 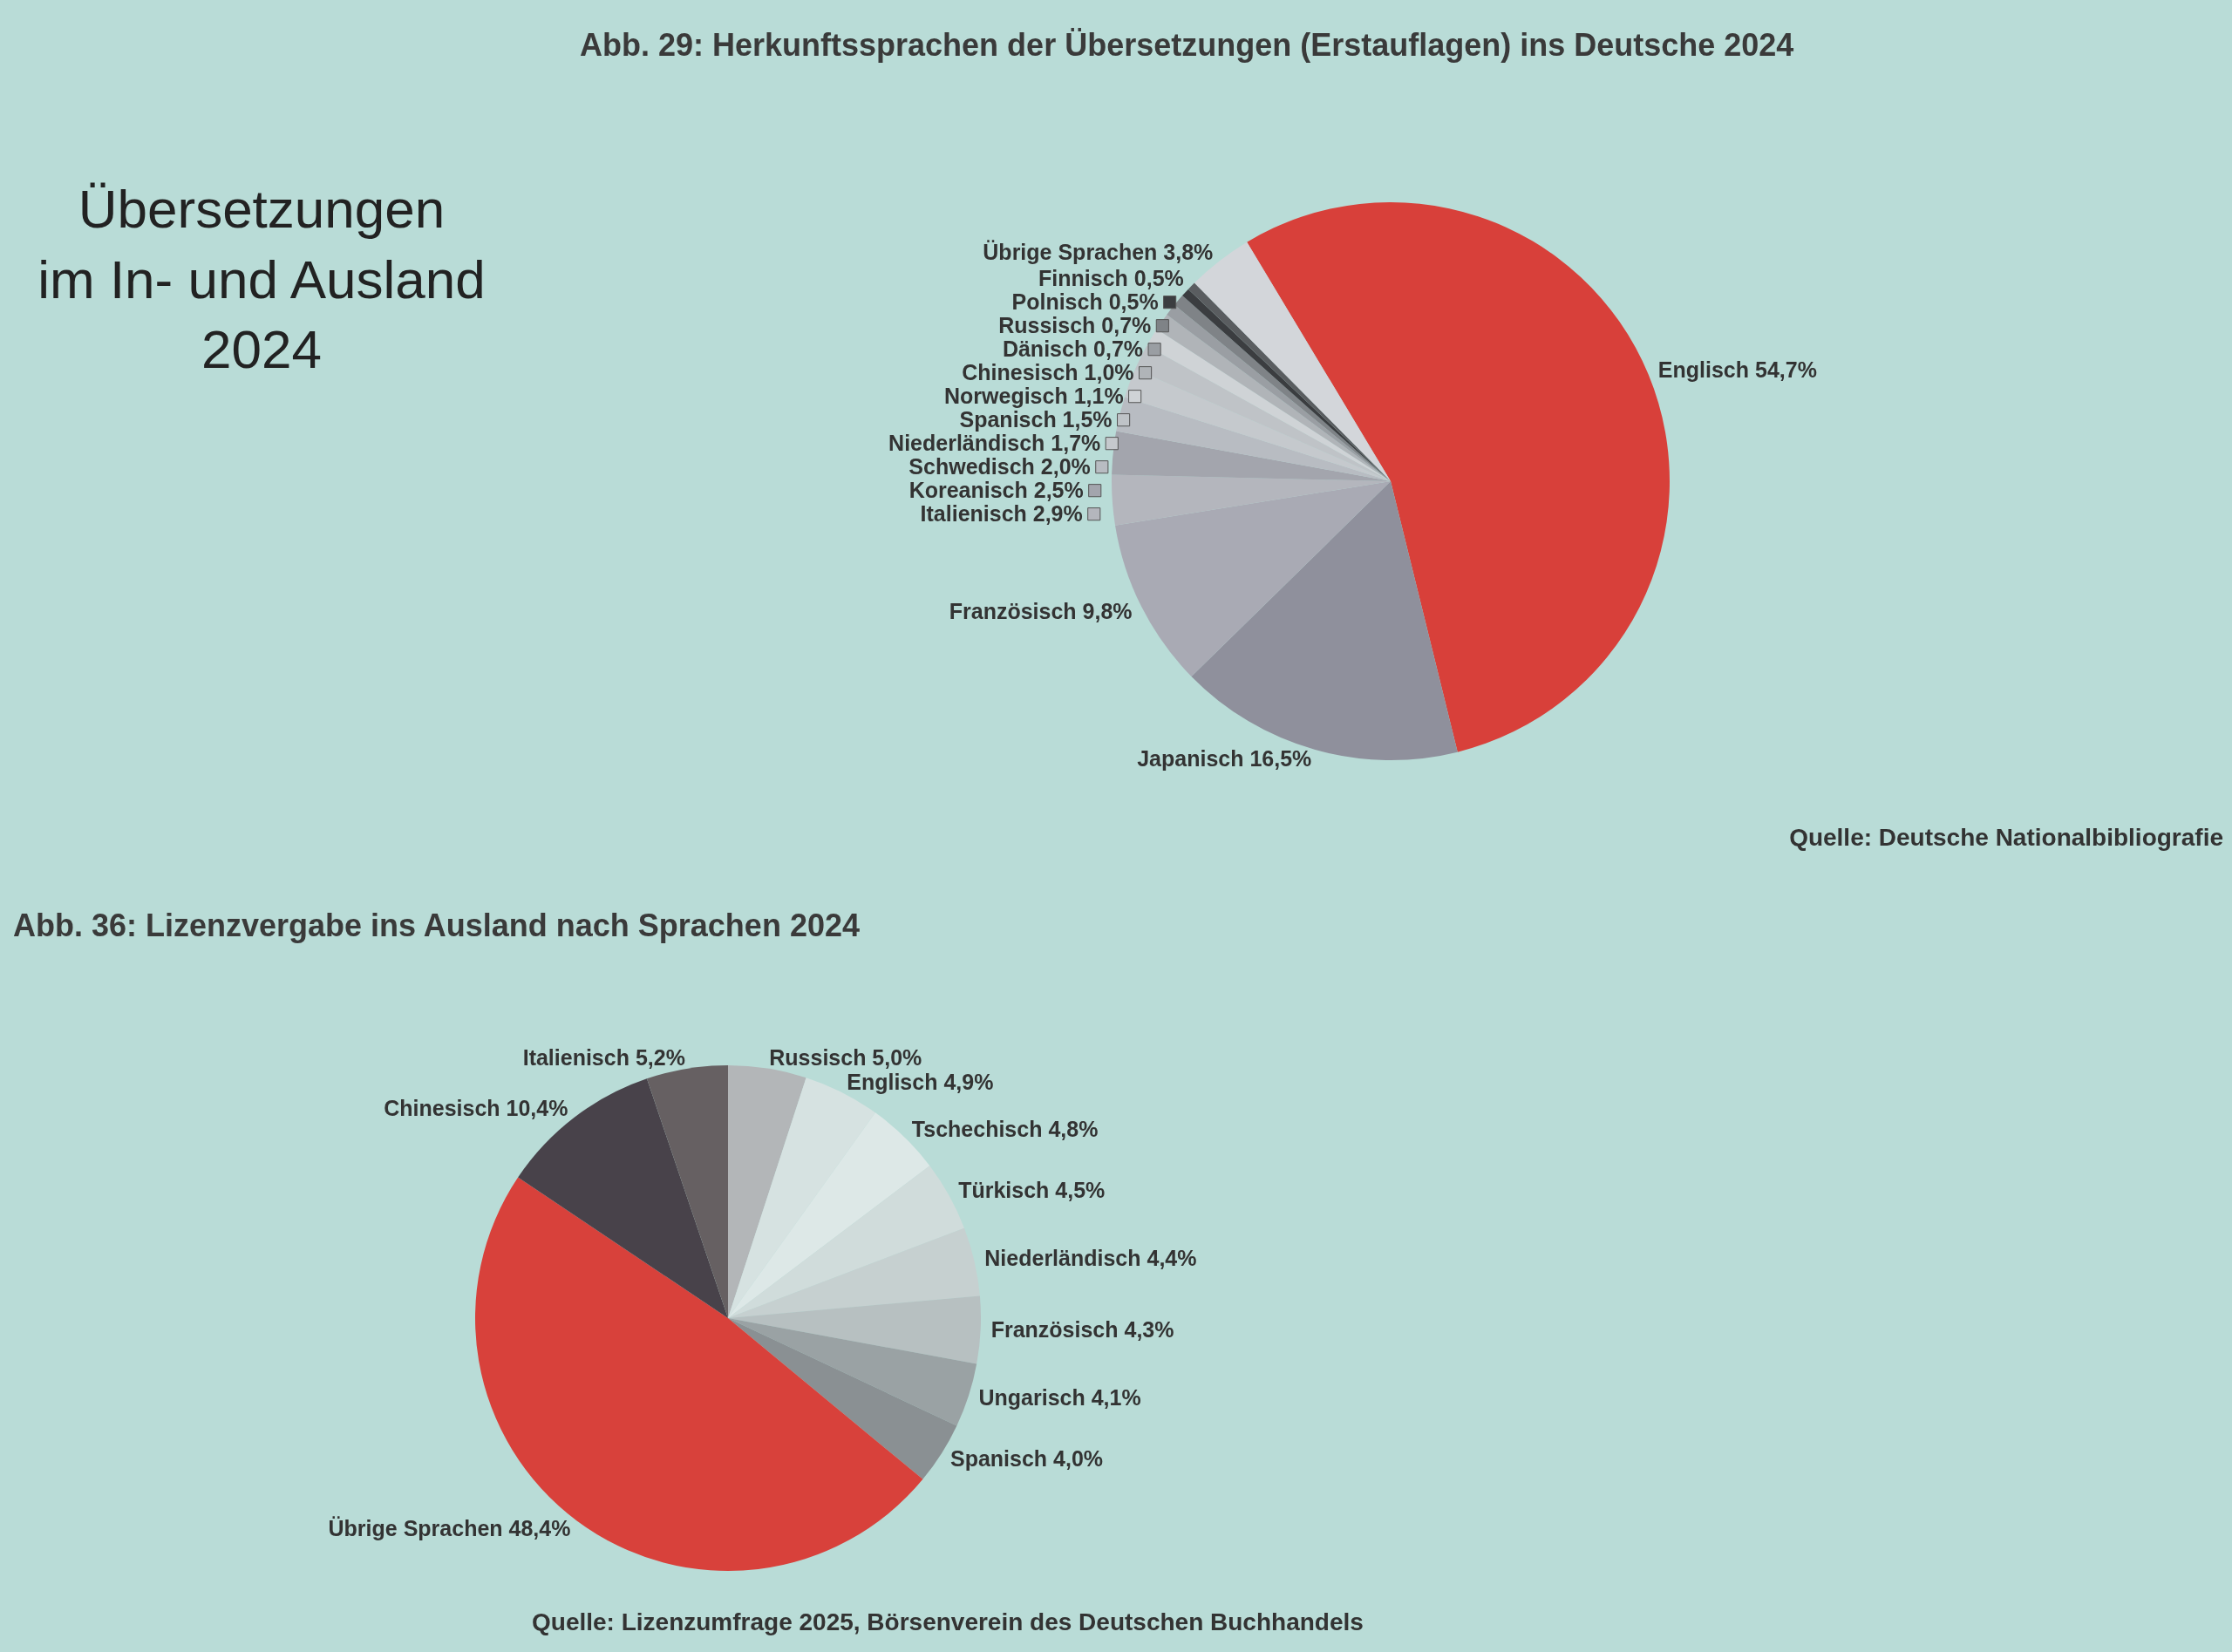 I want to click on legend-label: Norwegisch 1,1%, so click(x=1034, y=395).